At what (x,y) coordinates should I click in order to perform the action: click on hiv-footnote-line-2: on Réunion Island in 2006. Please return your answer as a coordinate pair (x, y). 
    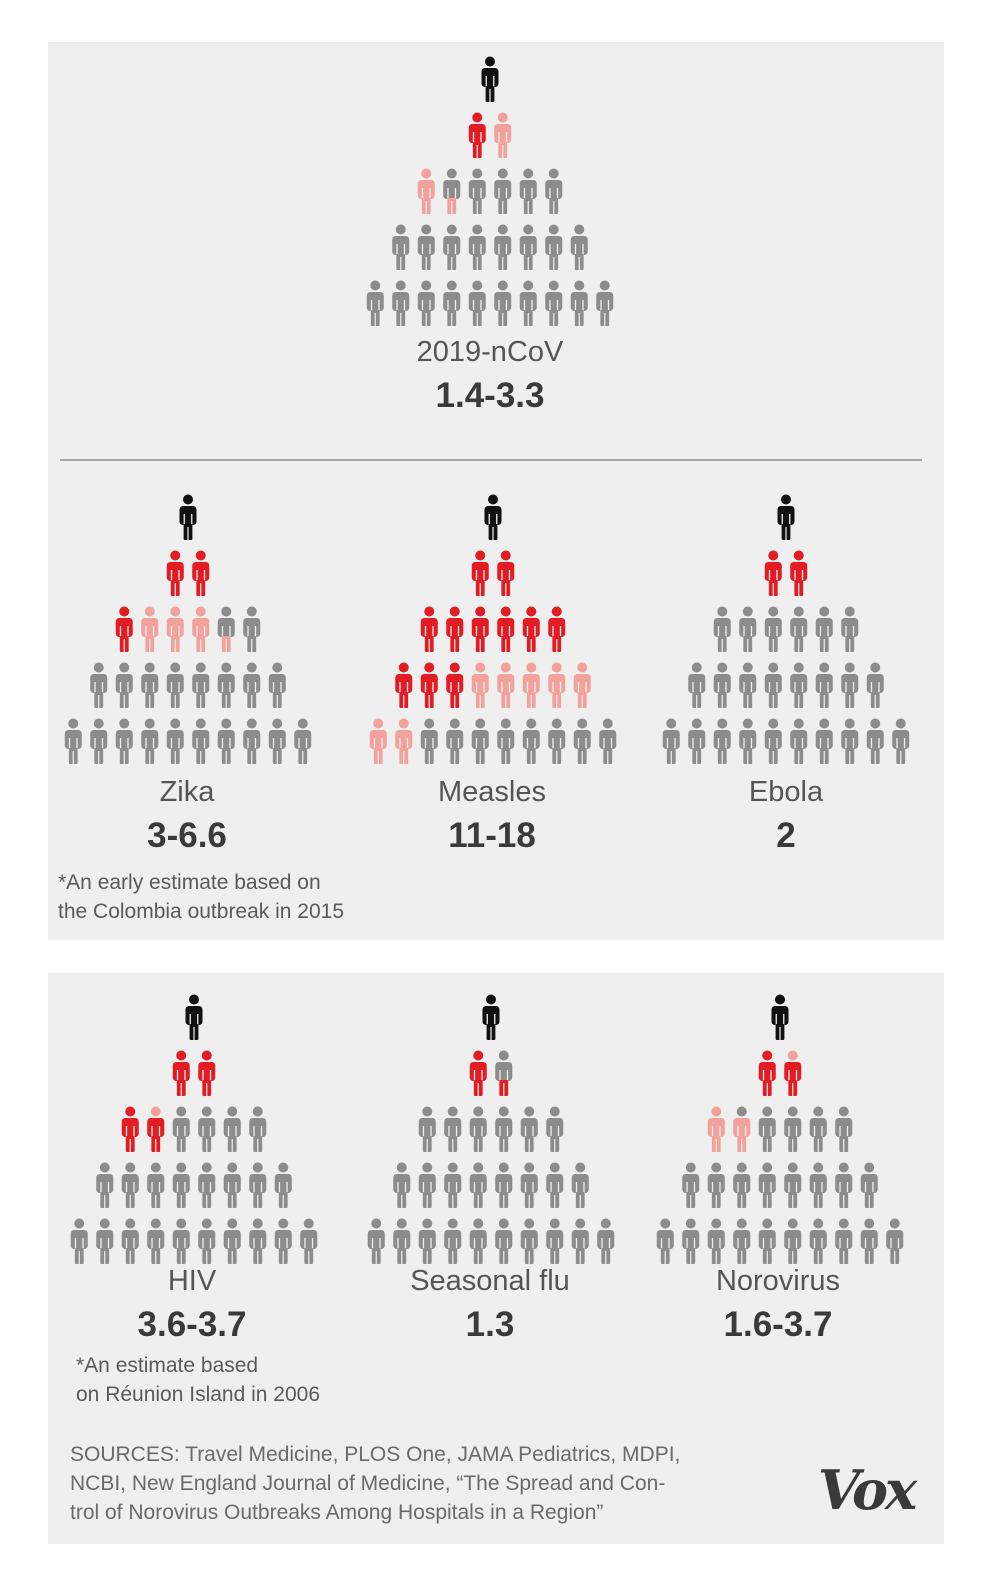
    Looking at the image, I should click on (198, 1394).